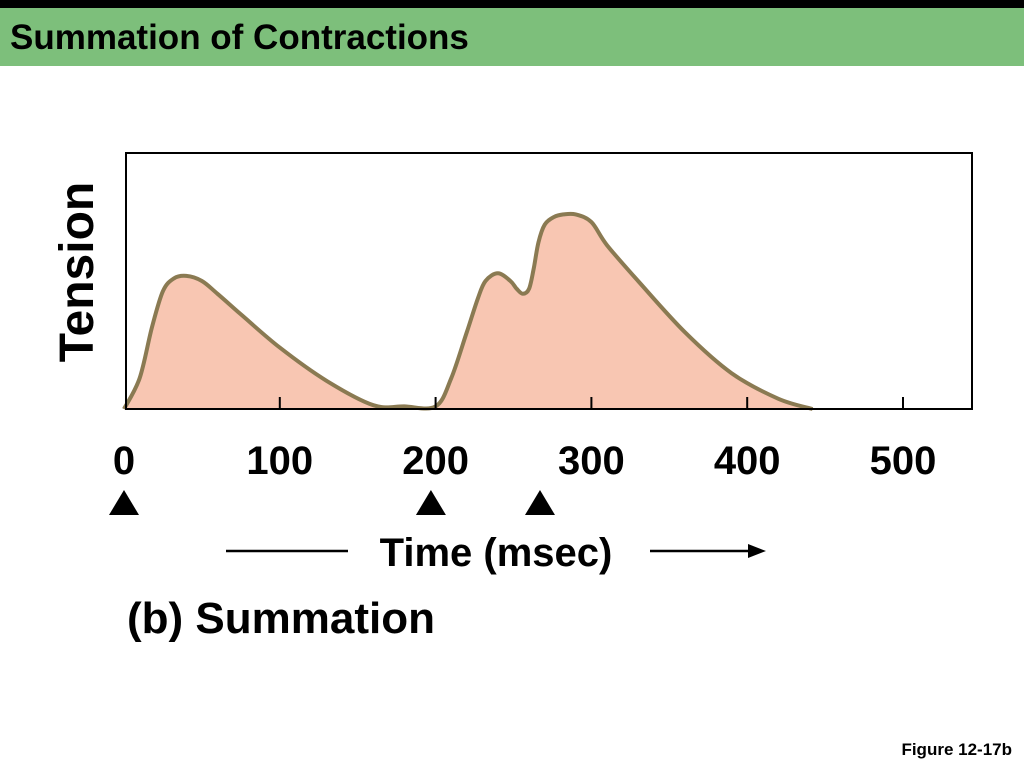 This screenshot has height=768, width=1024. I want to click on x-tick-label: 400, so click(747, 461).